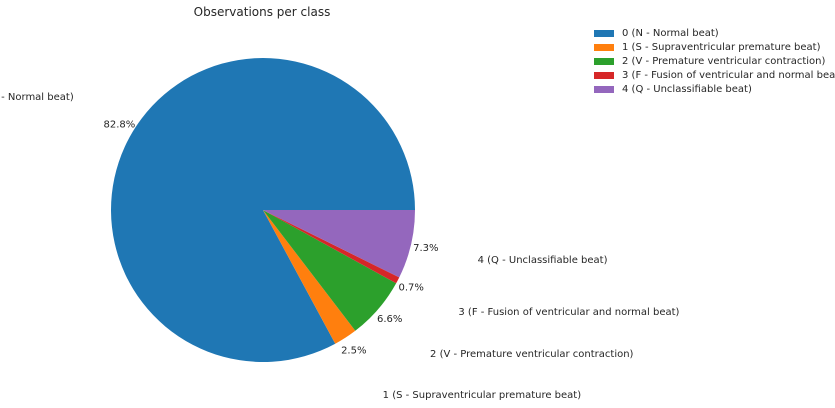 This screenshot has width=835, height=408. What do you see at coordinates (353, 350) in the screenshot?
I see `pie-pct-label: 2.5%` at bounding box center [353, 350].